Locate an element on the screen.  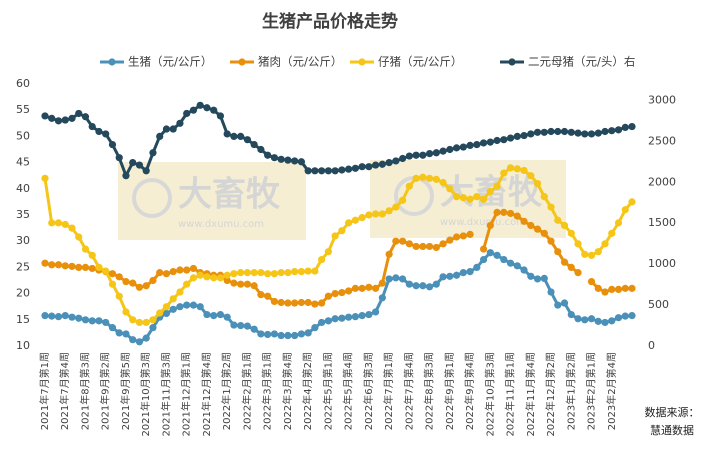
x-tick-label: 2022年10月第3周 is located at coordinates (489, 394).